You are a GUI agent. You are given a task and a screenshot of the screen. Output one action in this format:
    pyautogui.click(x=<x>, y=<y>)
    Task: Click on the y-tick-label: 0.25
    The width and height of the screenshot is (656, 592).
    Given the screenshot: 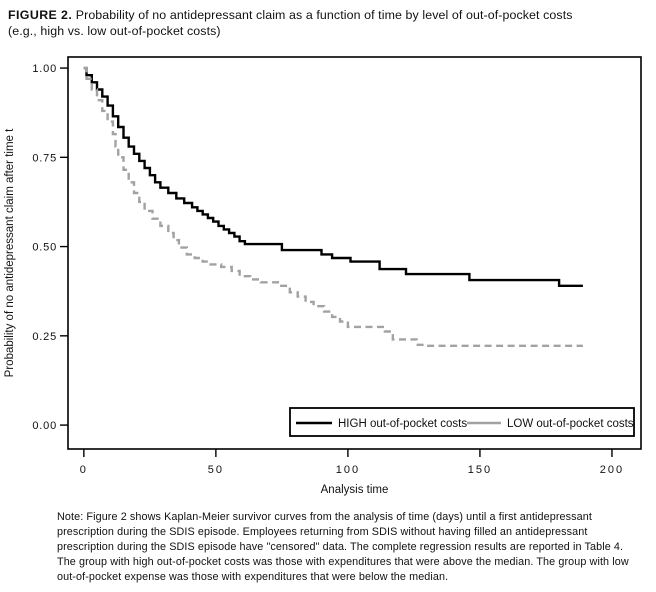 What is the action you would take?
    pyautogui.click(x=44, y=337)
    